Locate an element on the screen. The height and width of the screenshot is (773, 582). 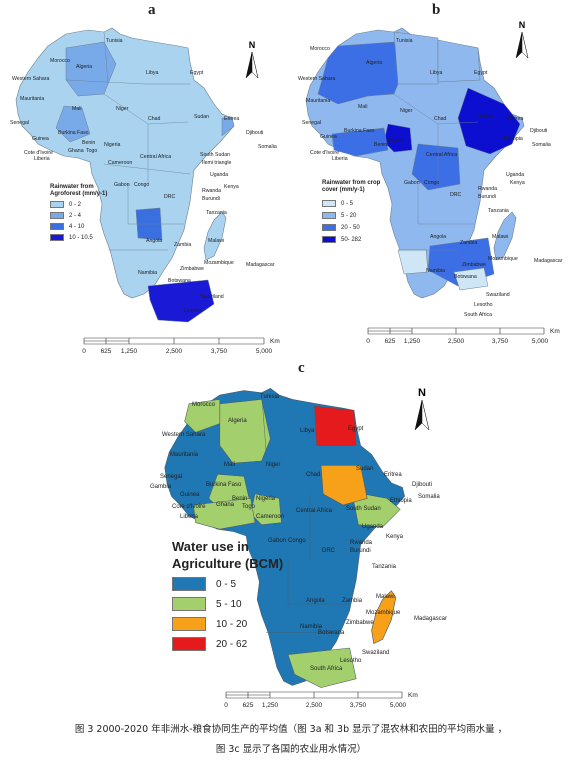
label-burundi-a: Burundi is located at coordinates (211, 199).